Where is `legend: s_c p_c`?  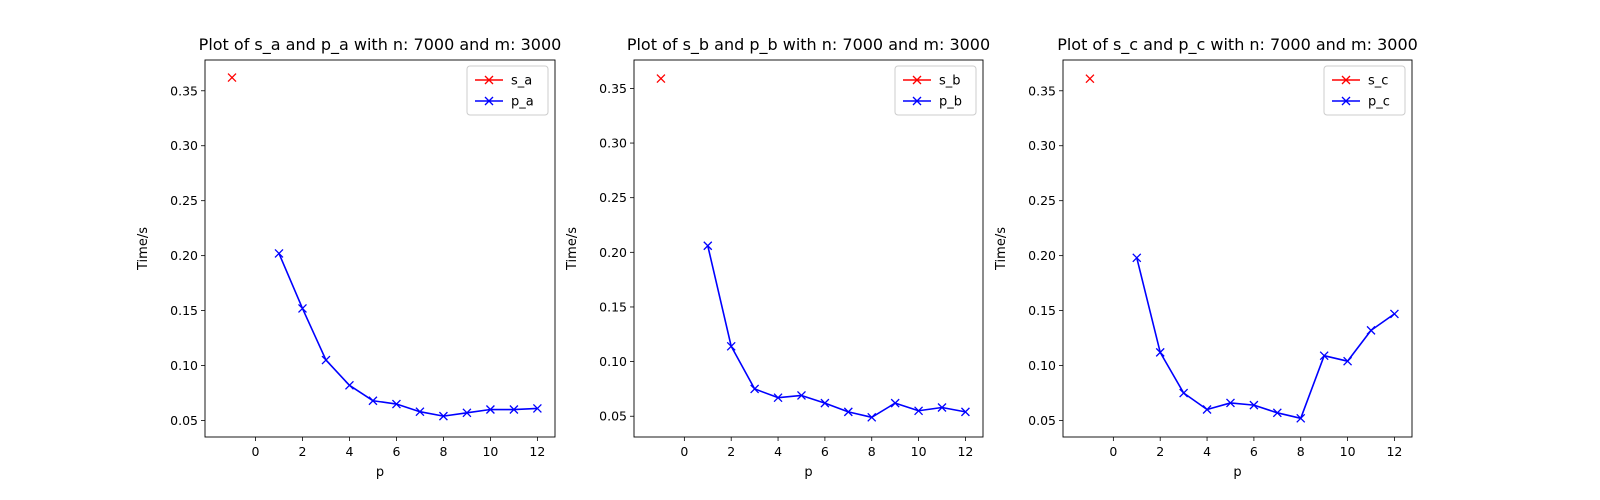 legend: s_c p_c is located at coordinates (1364, 90).